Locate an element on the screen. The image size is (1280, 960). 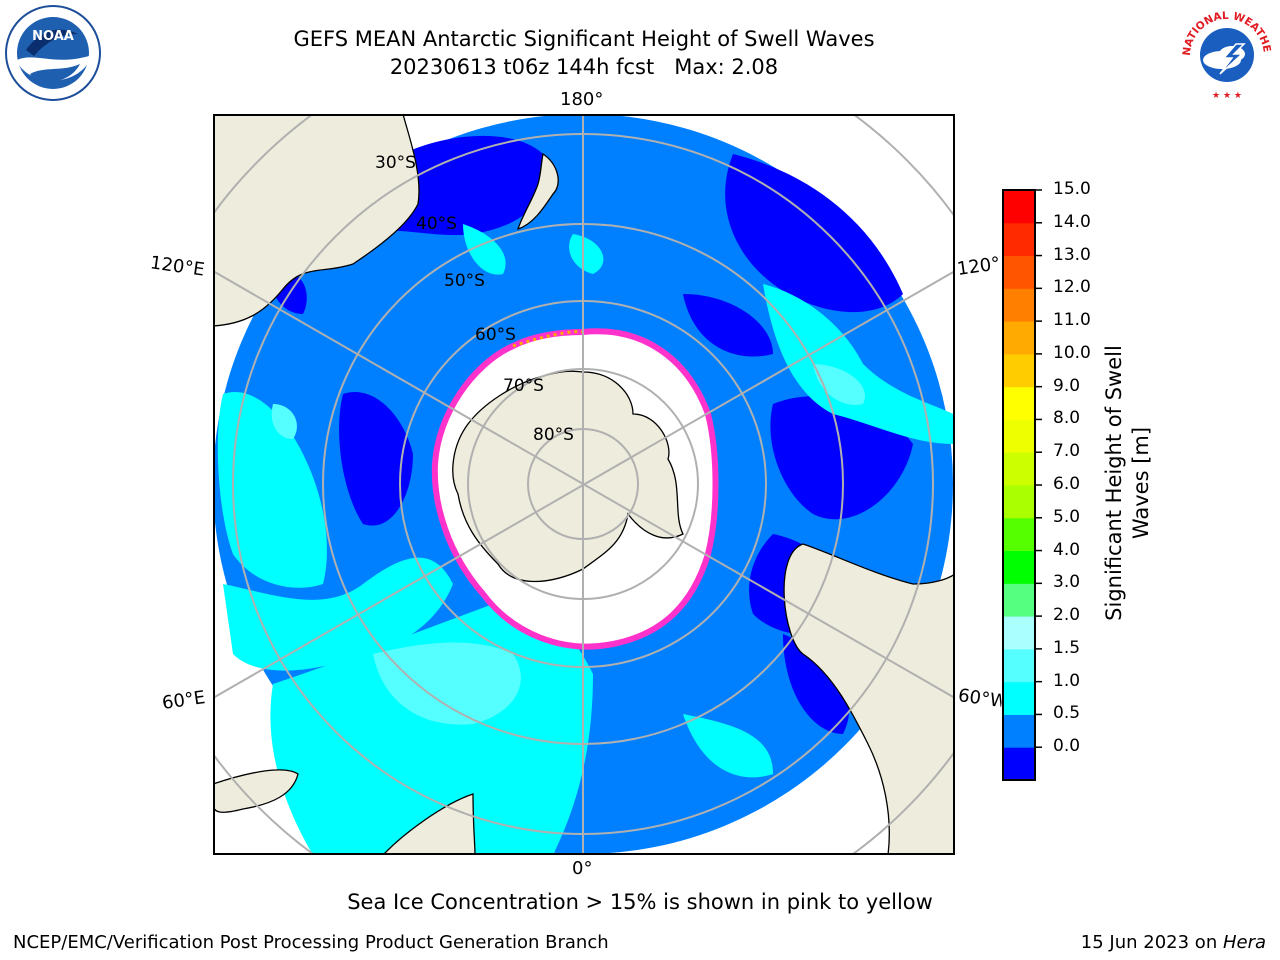
colorbar-tick-label: 2.0 is located at coordinates (1067, 615).